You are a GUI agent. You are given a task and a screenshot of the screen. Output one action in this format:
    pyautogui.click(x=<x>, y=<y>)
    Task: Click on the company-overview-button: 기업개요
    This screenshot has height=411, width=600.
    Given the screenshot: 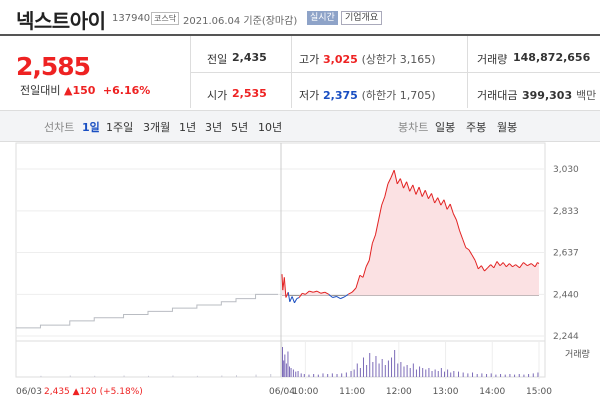 What is the action you would take?
    pyautogui.click(x=362, y=18)
    